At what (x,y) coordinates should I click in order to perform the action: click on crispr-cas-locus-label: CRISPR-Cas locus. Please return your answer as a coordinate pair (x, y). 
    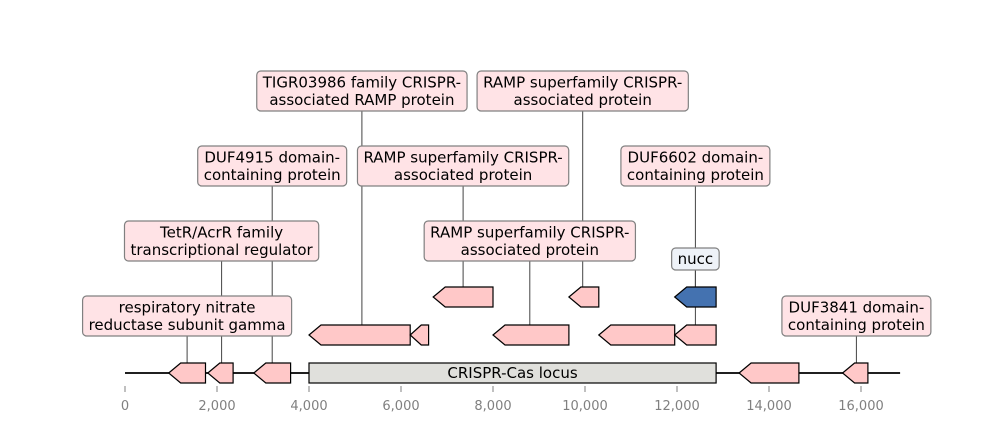
    Looking at the image, I should click on (512, 373).